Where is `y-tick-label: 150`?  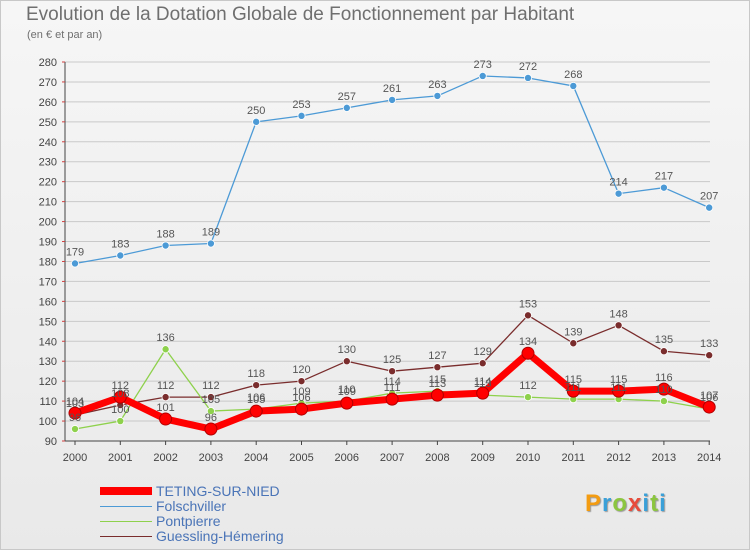 y-tick-label: 150 is located at coordinates (48, 322).